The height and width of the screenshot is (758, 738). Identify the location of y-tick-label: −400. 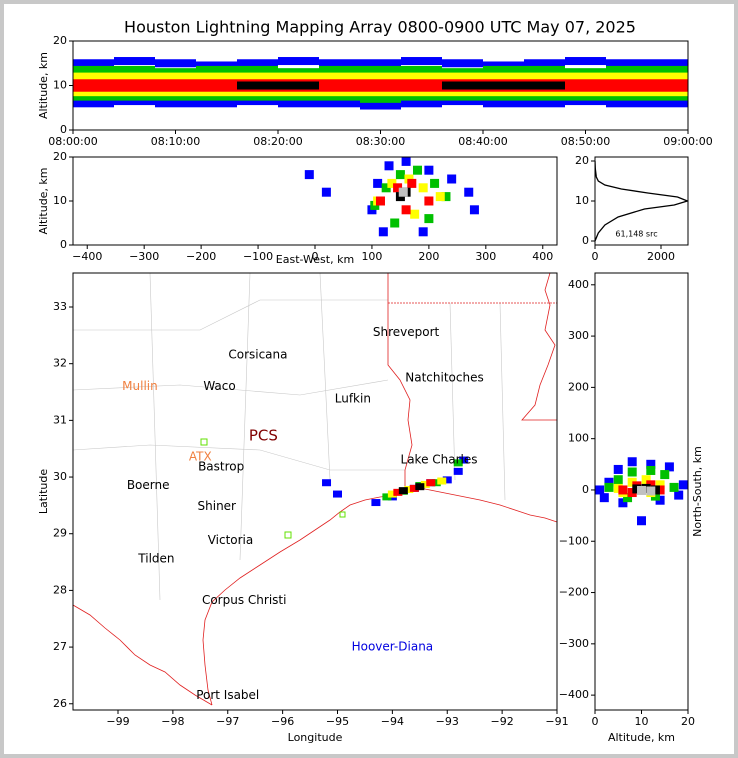
(574, 694).